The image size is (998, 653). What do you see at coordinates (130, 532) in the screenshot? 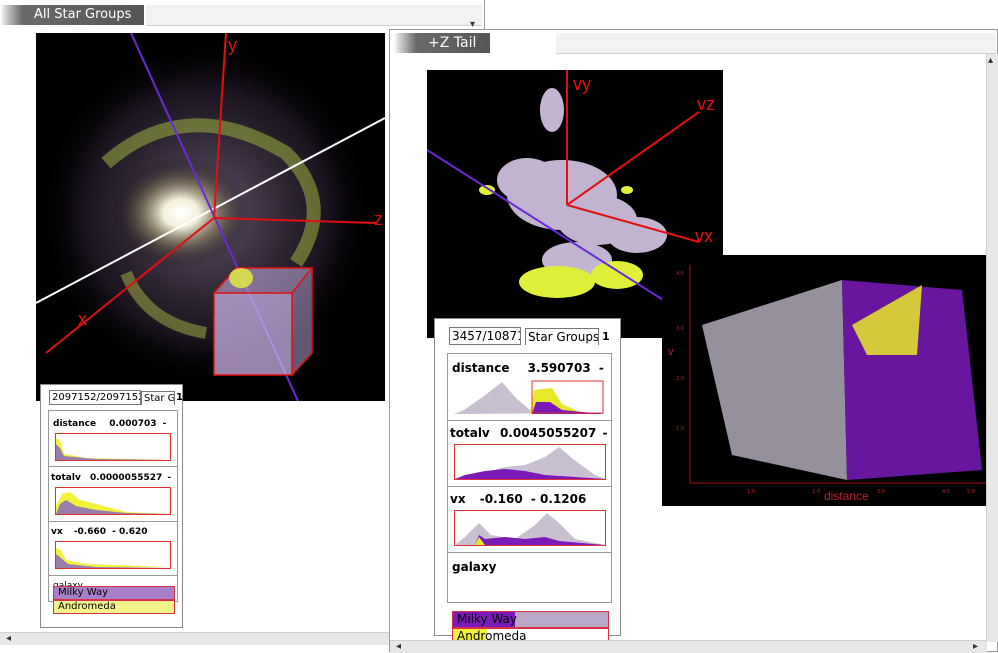
I see `left-vx-suffix: - 0.620` at bounding box center [130, 532].